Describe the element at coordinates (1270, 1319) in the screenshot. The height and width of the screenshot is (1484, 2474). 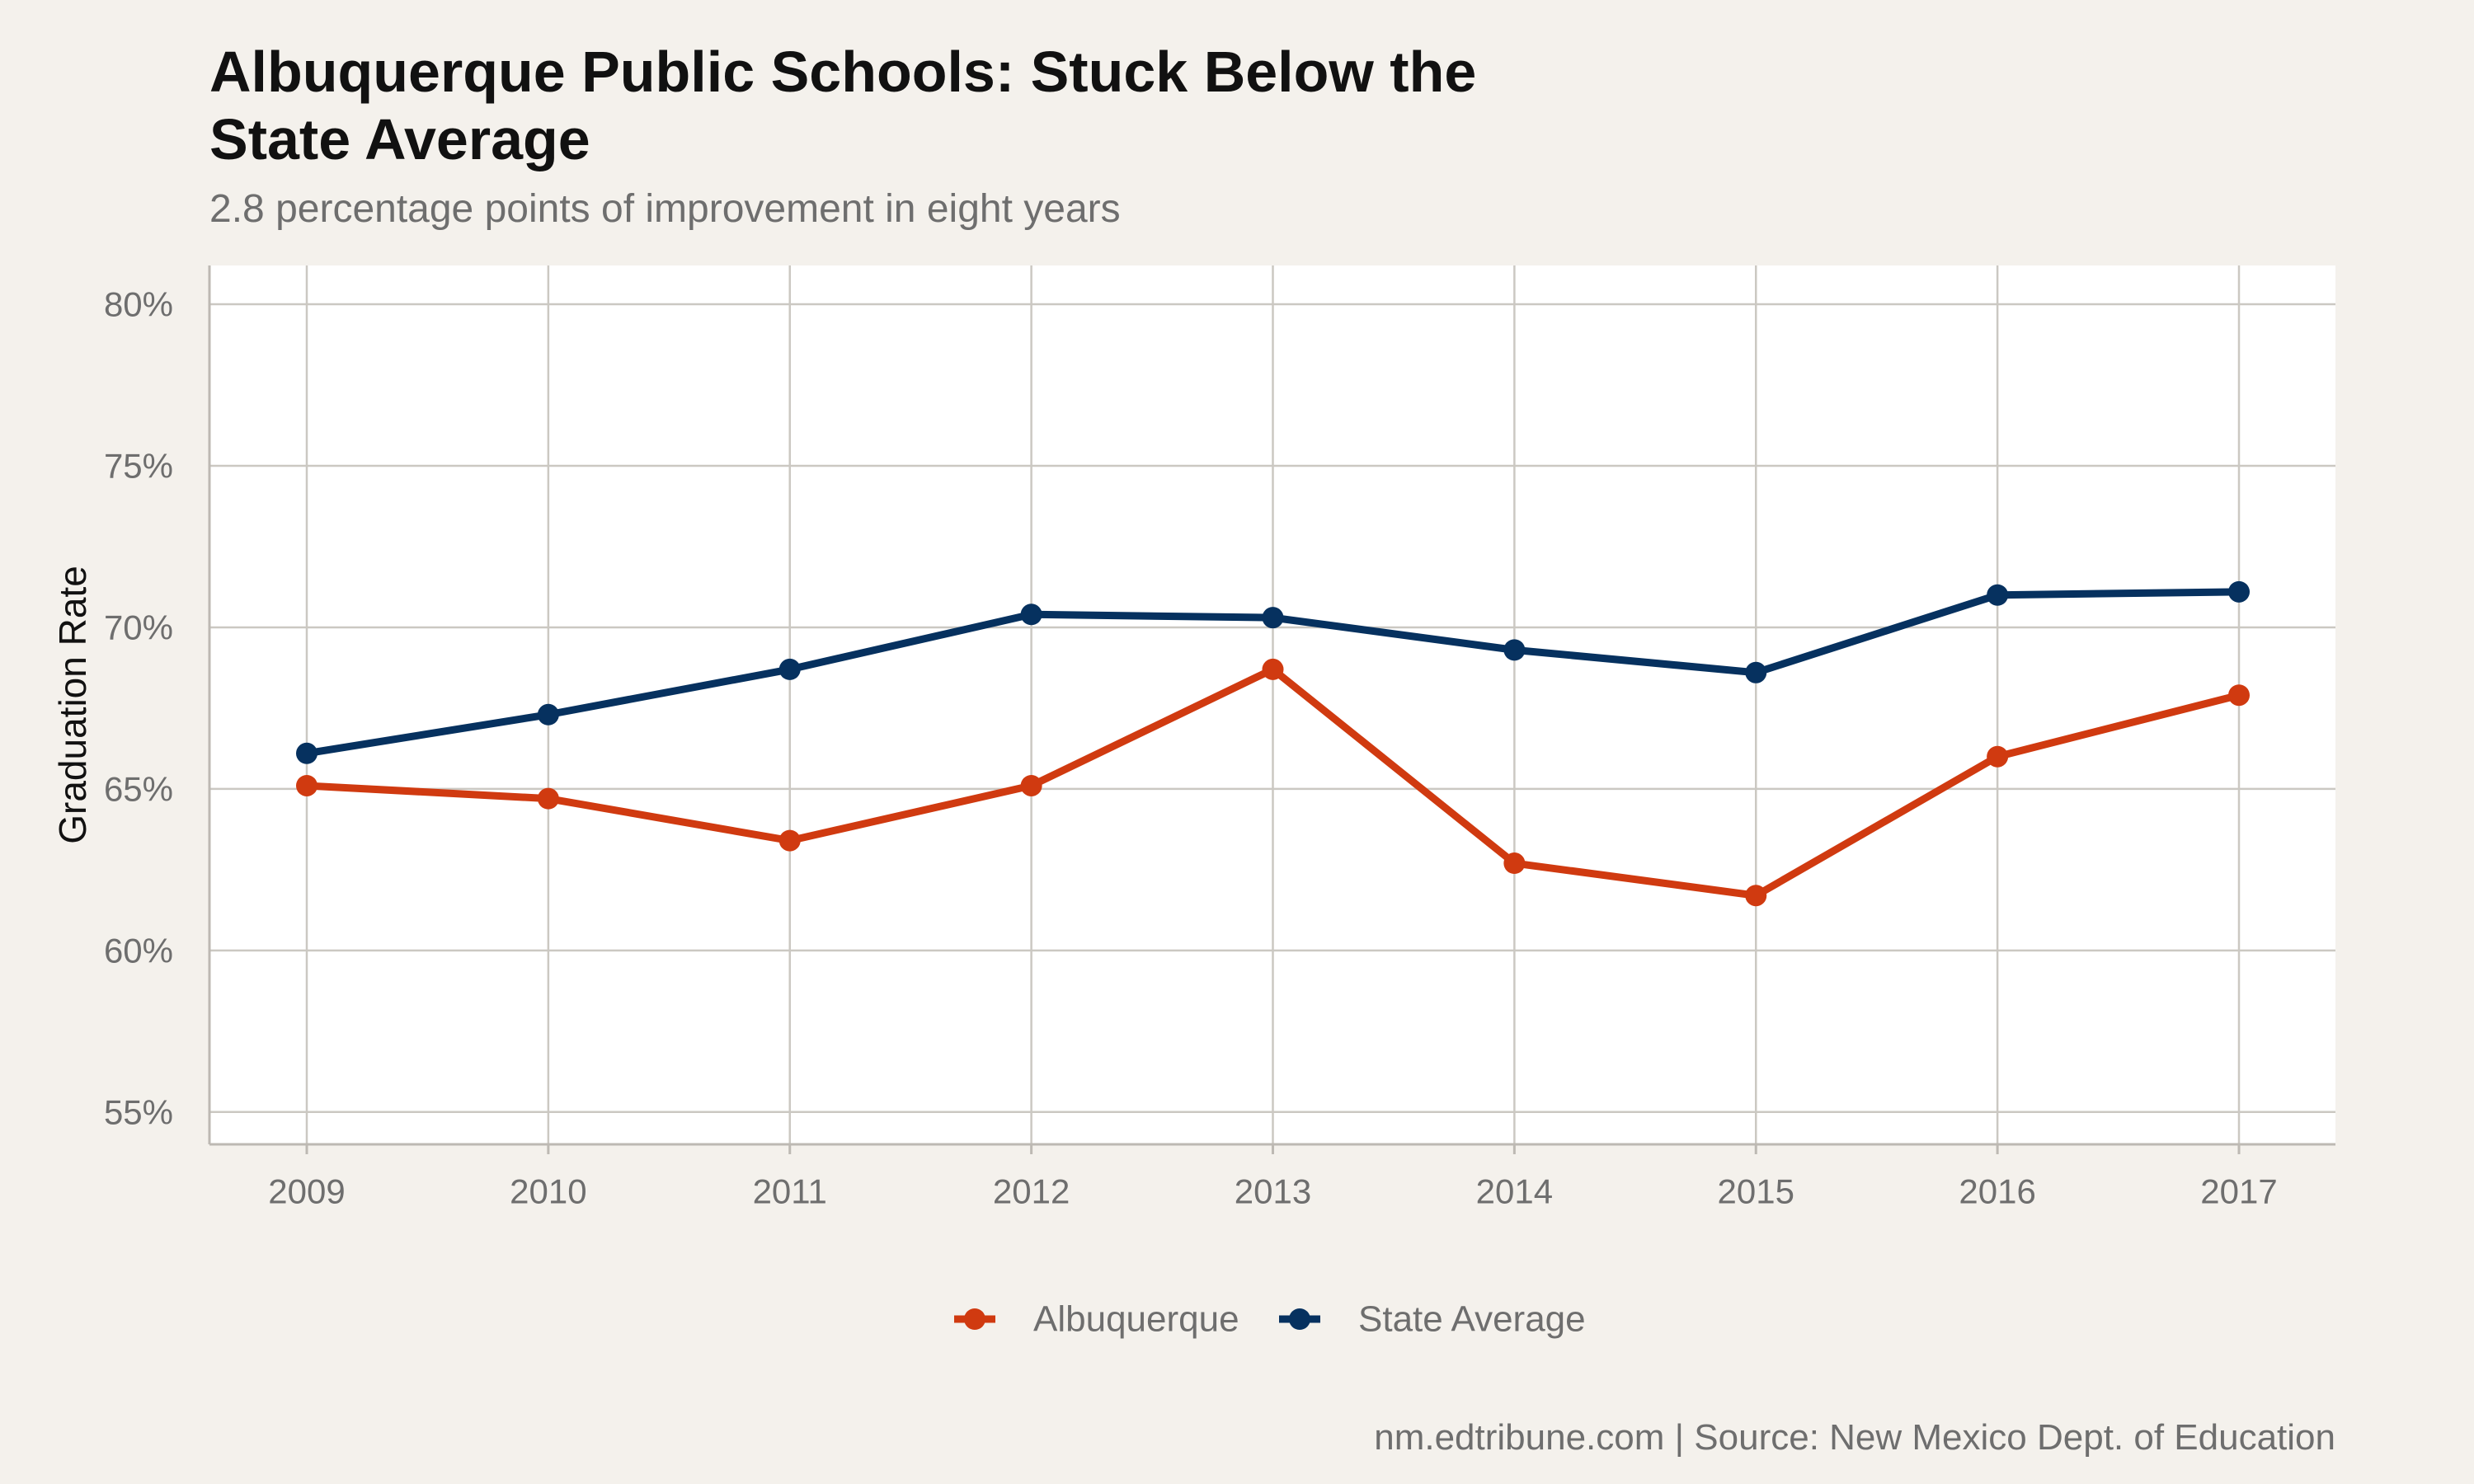
I see `legend: Albuquerque State Average` at that location.